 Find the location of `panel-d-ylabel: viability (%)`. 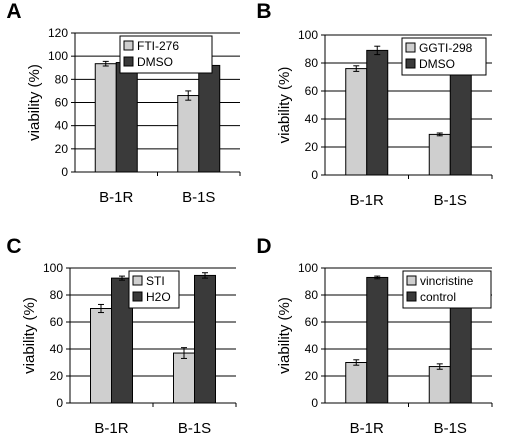

panel-d-ylabel: viability (%) is located at coordinates (284, 335).